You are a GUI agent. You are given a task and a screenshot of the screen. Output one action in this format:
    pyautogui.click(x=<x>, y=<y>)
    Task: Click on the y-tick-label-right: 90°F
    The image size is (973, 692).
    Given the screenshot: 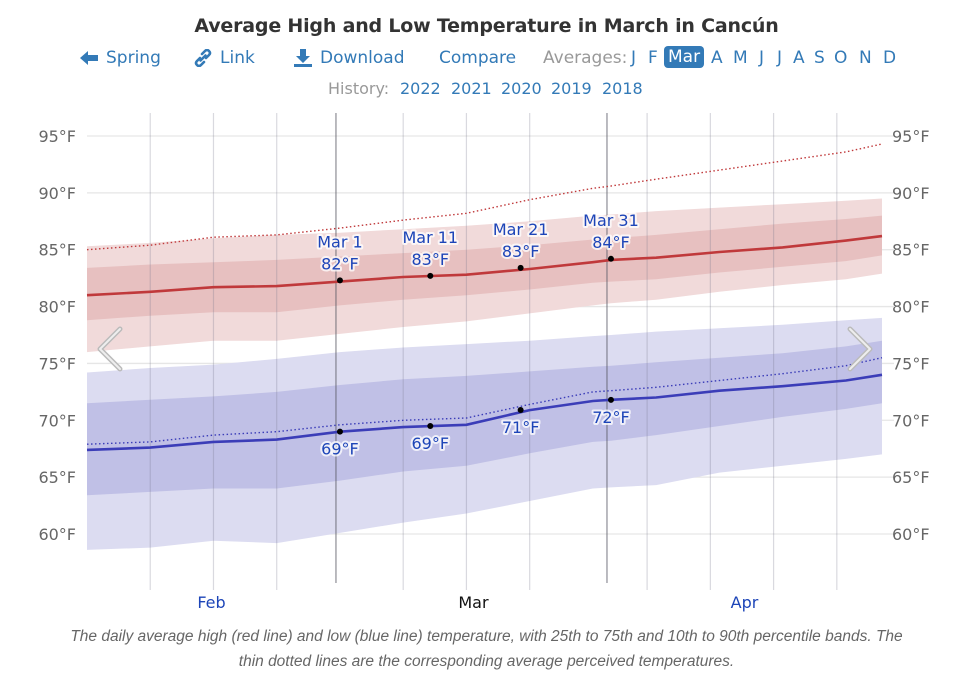 What is the action you would take?
    pyautogui.click(x=911, y=193)
    